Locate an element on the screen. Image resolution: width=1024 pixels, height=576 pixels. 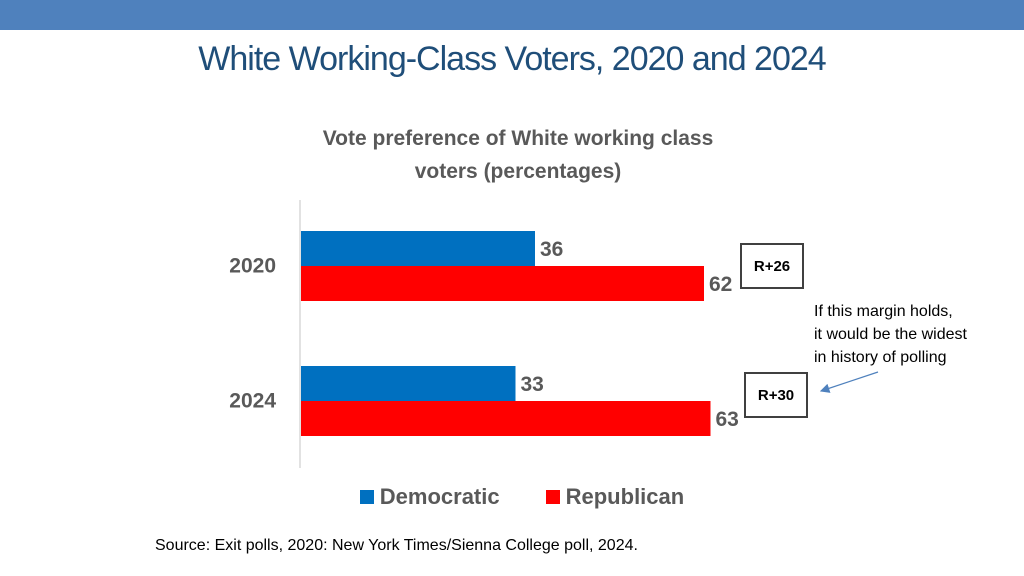
category-label-2024: 2024 is located at coordinates (252, 401).